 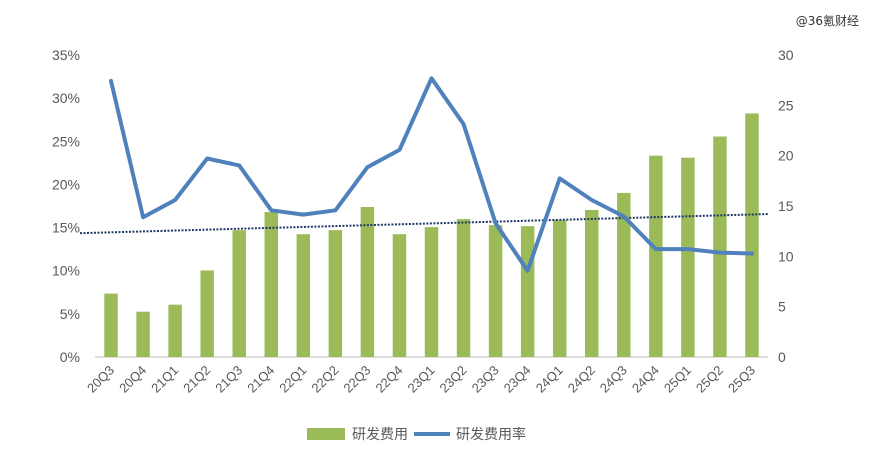 I want to click on x-tick-label: 23Q4, so click(x=517, y=379).